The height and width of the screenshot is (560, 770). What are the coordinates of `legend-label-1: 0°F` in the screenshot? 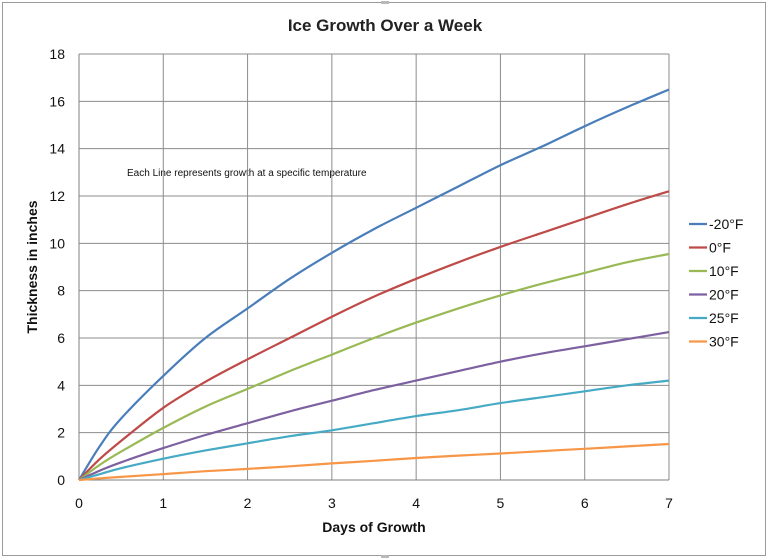 It's located at (720, 248).